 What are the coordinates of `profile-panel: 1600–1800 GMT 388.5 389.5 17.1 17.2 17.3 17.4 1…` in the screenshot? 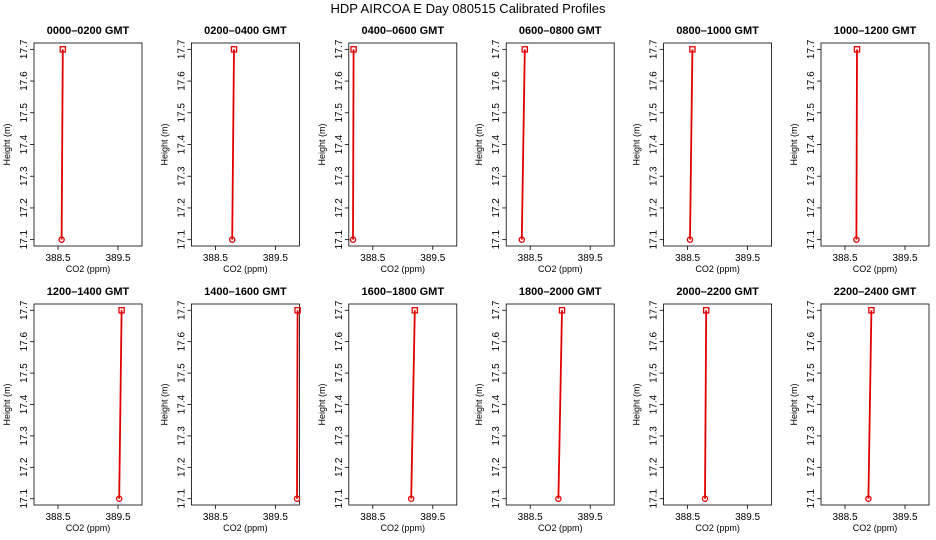 It's located at (387, 409).